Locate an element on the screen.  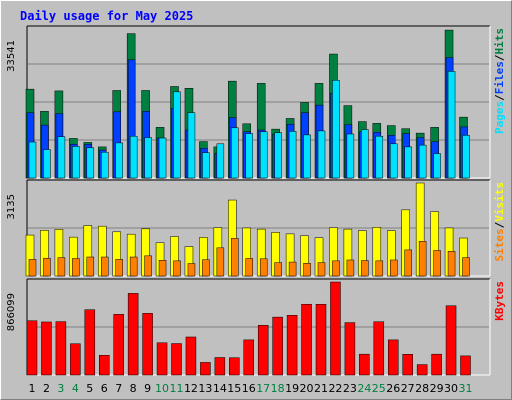
x-tick-label-day-26: 26 is located at coordinates (393, 388).